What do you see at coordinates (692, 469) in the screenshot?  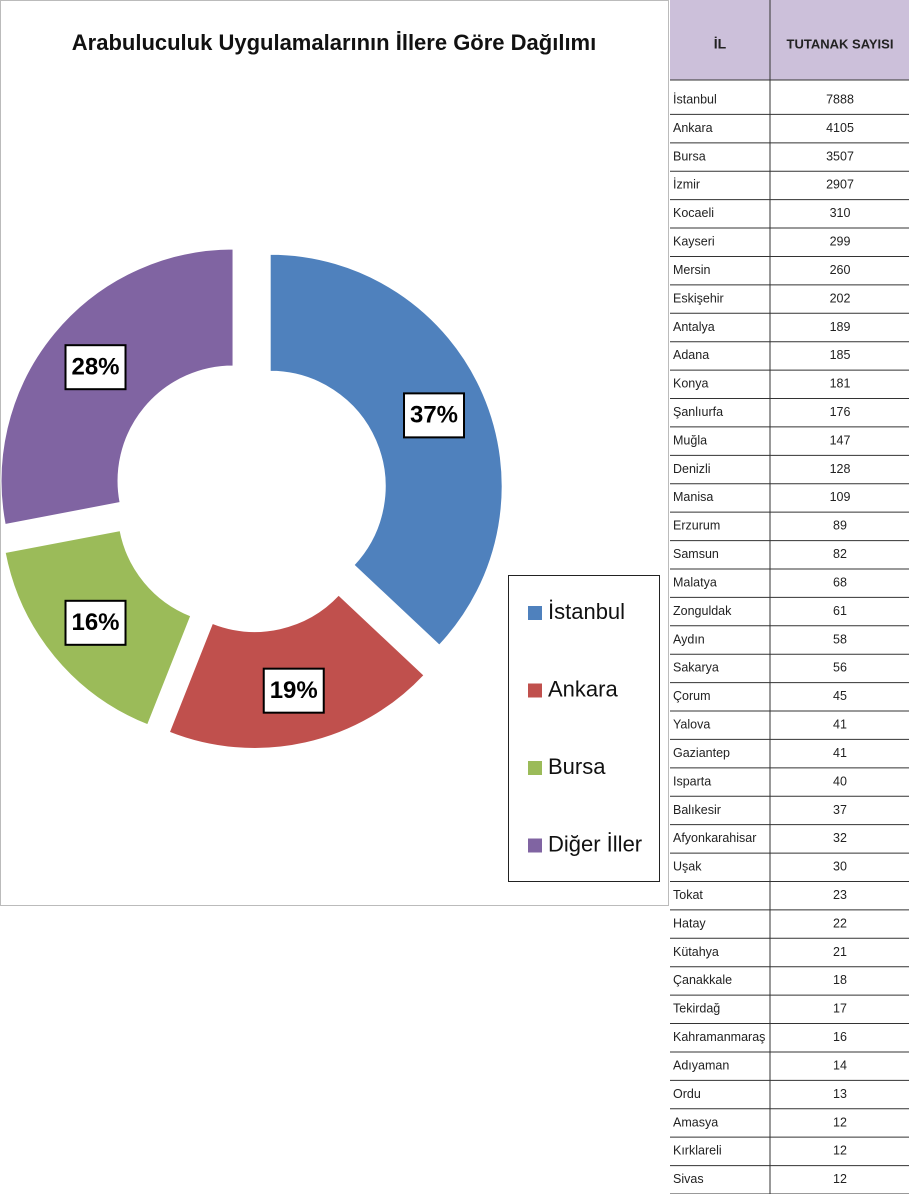 I see `table-cell: Denizli` at bounding box center [692, 469].